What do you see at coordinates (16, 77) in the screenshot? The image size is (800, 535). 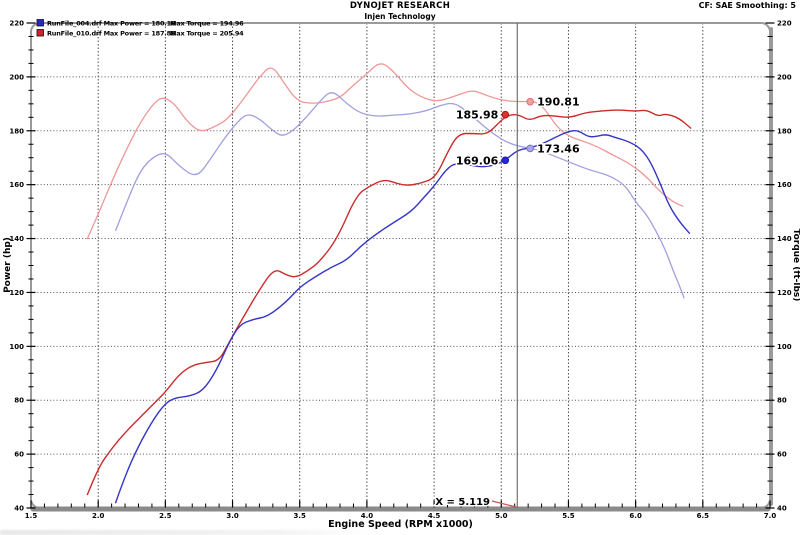 I see `y-tick-label-left: 200` at bounding box center [16, 77].